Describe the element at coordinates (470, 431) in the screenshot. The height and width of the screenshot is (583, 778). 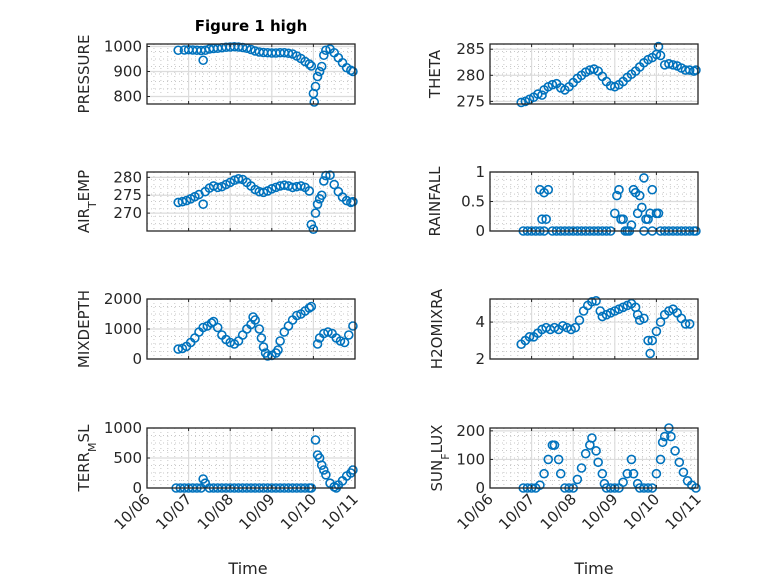
I see `y-tick-label: 200` at that location.